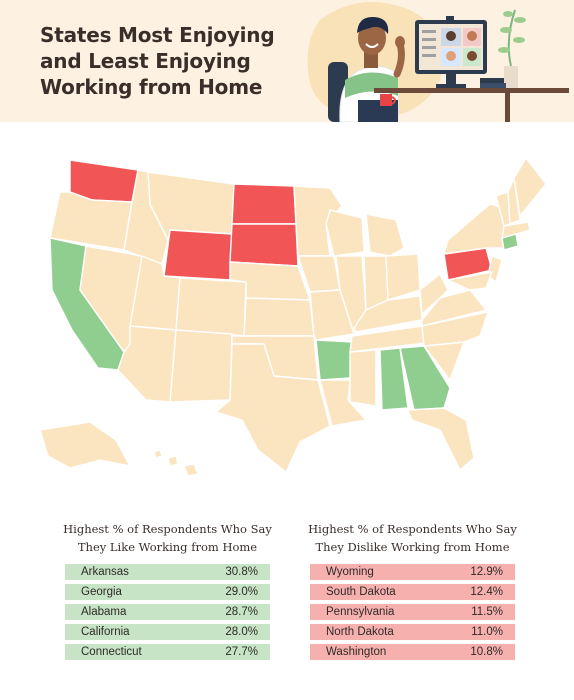 The width and height of the screenshot is (574, 700). I want to click on dislike-state-name: North Dakota, so click(360, 632).